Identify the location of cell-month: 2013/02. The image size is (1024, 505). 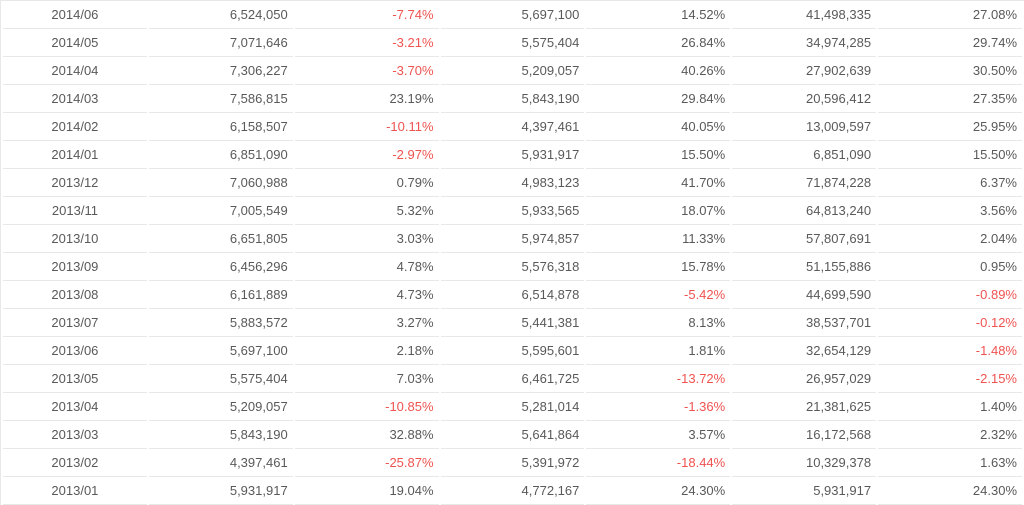
(75, 463).